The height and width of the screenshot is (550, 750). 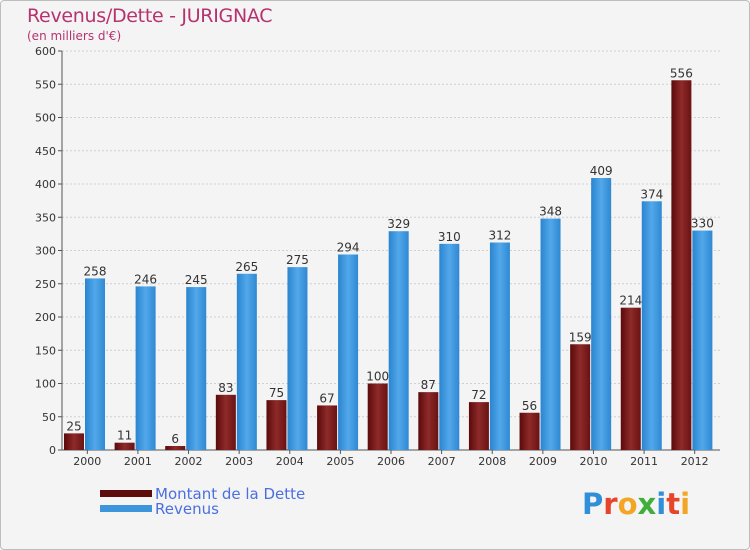 What do you see at coordinates (492, 461) in the screenshot?
I see `x-tick-label-2008: 2008` at bounding box center [492, 461].